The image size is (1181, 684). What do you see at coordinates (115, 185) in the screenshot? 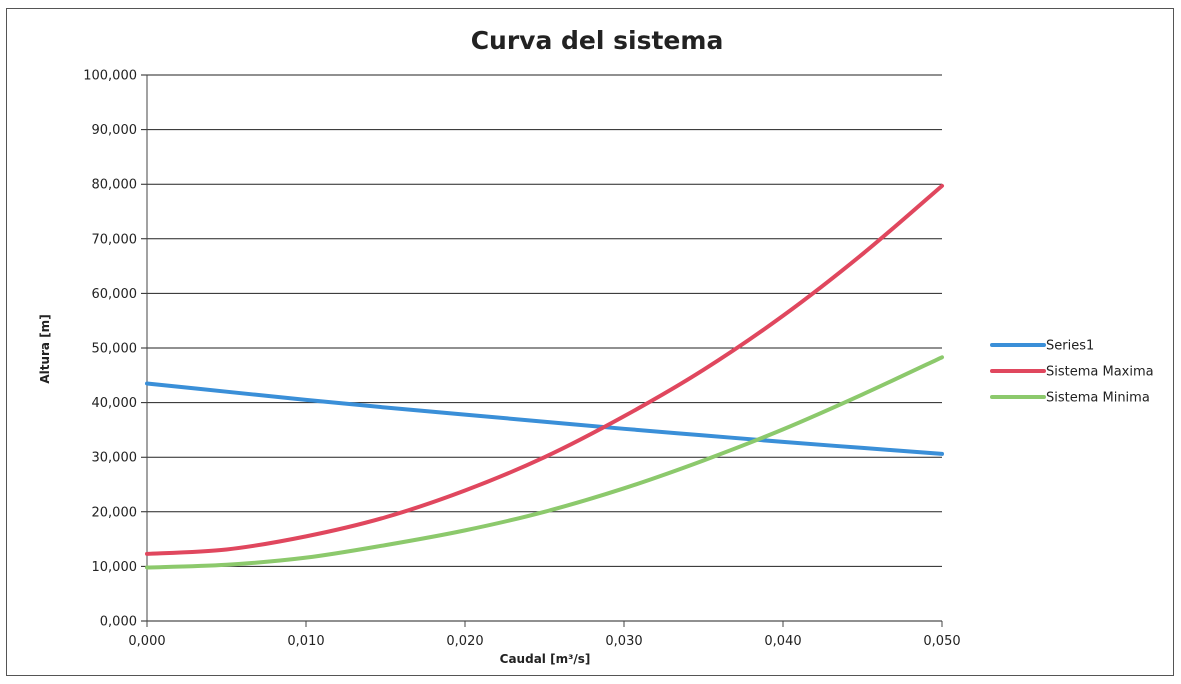
I see `y-tick-label: 80,000` at bounding box center [115, 185].